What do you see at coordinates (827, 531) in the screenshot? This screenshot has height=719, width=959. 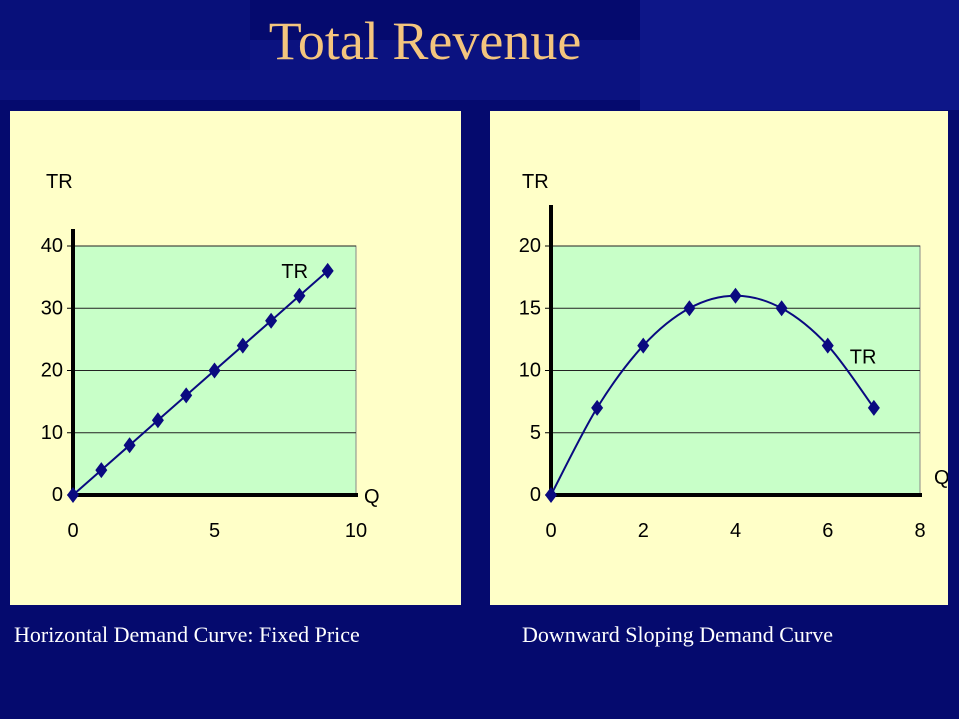 I see `x-tick-label: 6` at bounding box center [827, 531].